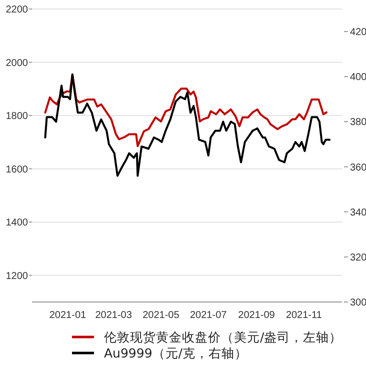 This screenshot has height=366, width=366. What do you see at coordinates (358, 78) in the screenshot?
I see `y2-tick-label: 400` at bounding box center [358, 78].